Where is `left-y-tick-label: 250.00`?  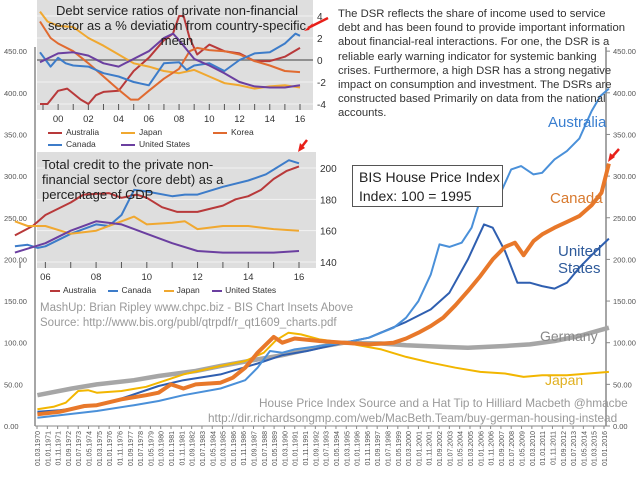
left-y-tick-label: 250.00 is located at coordinates (15, 218).